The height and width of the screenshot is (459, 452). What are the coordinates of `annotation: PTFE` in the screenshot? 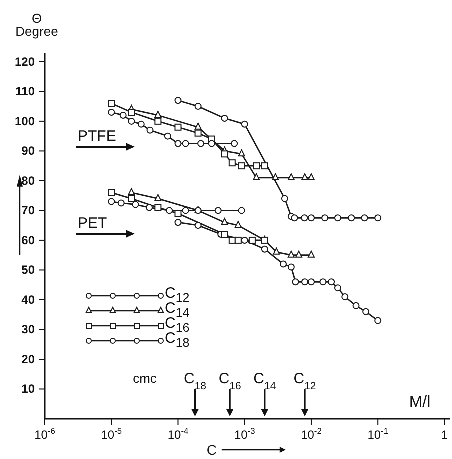 It's located at (97, 136).